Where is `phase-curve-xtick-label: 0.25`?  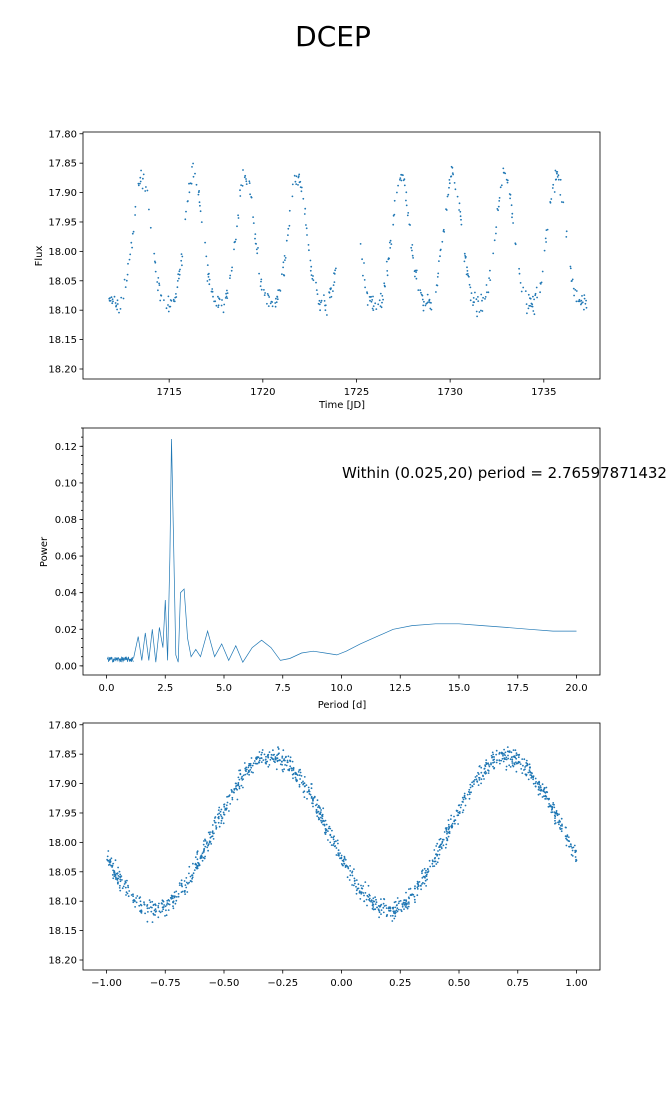
phase-curve-xtick-label: 0.25 is located at coordinates (400, 983).